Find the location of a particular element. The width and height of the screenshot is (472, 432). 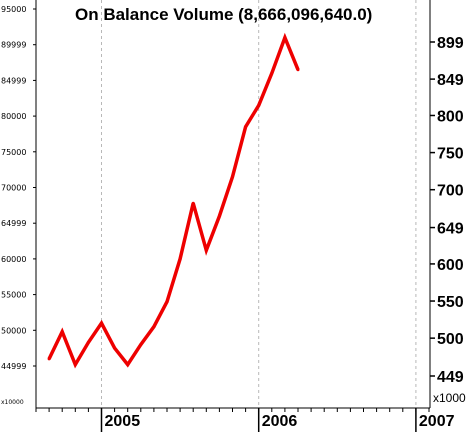

right-tick-label: 849 is located at coordinates (450, 80).